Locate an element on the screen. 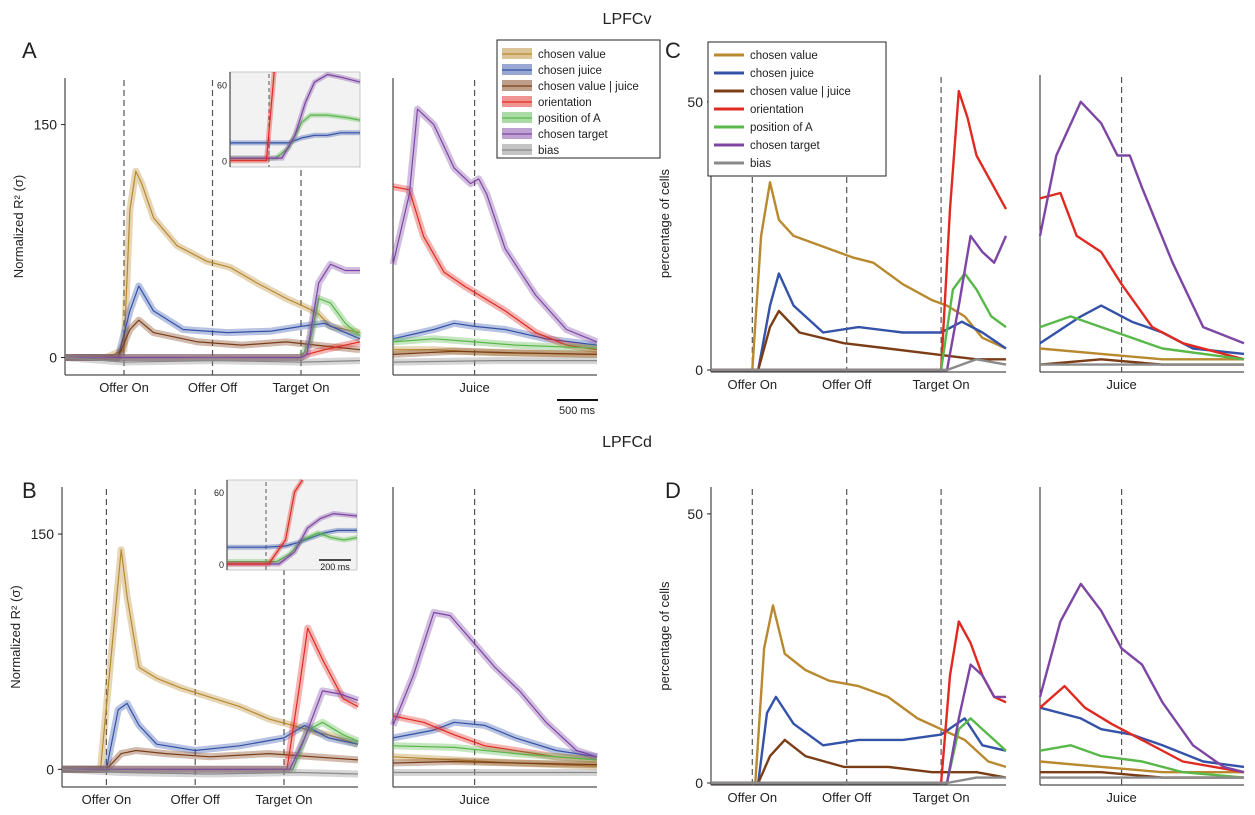  x-tick-label-a-target-on: Target On is located at coordinates (300, 387).